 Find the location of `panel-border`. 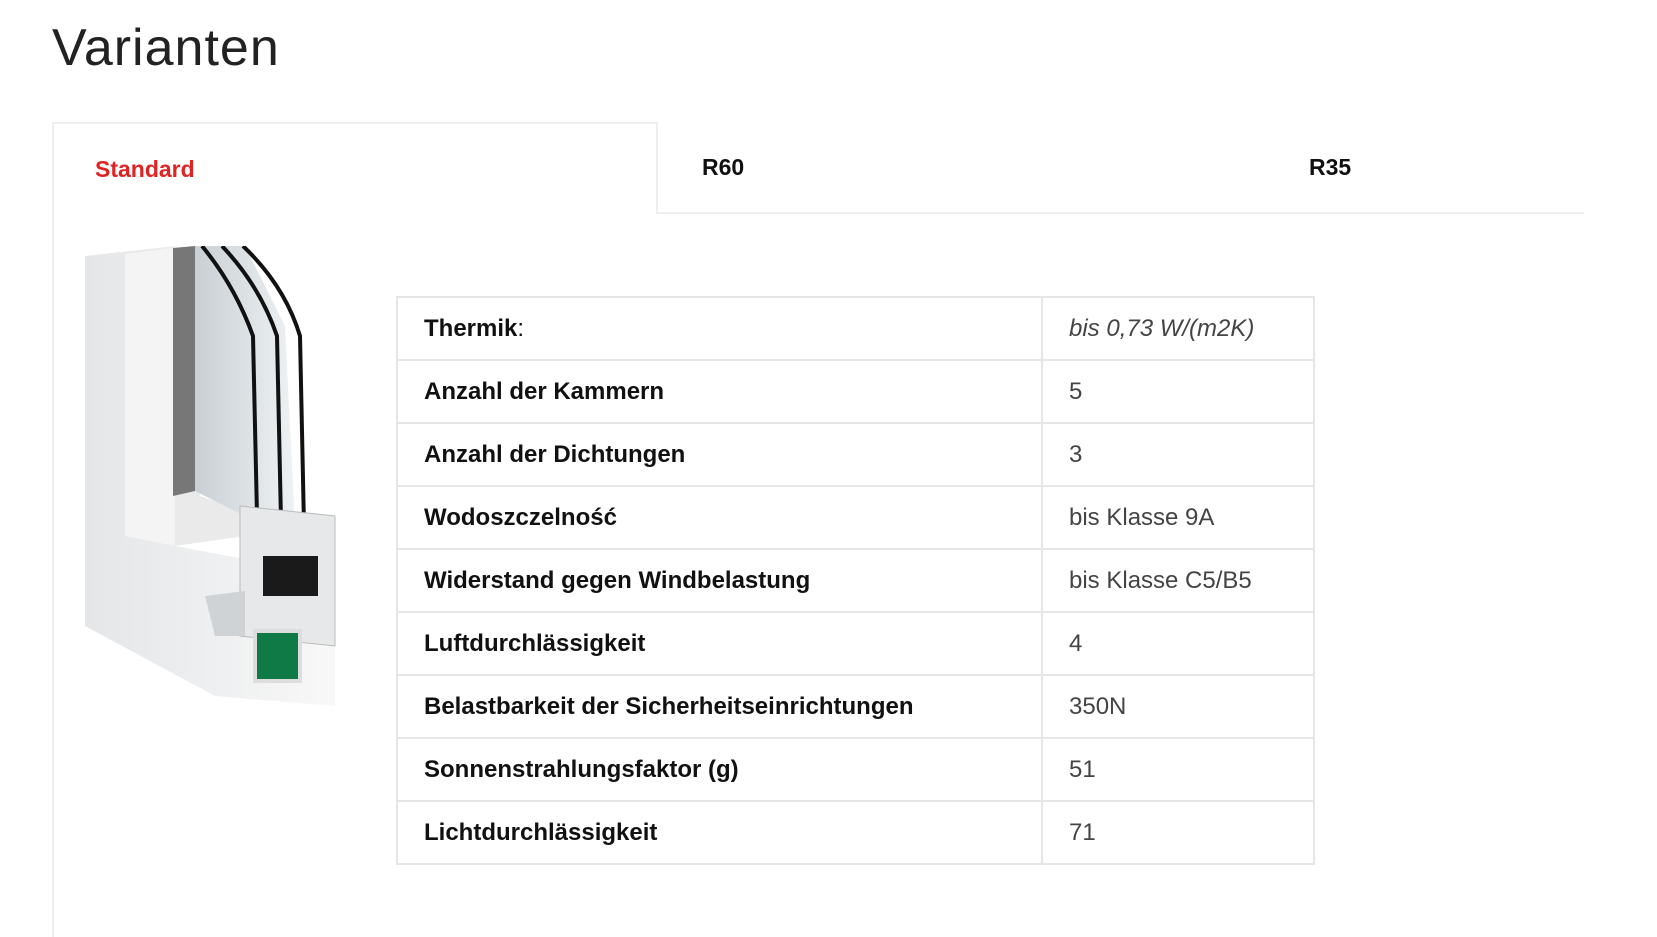

panel-border is located at coordinates (53, 575).